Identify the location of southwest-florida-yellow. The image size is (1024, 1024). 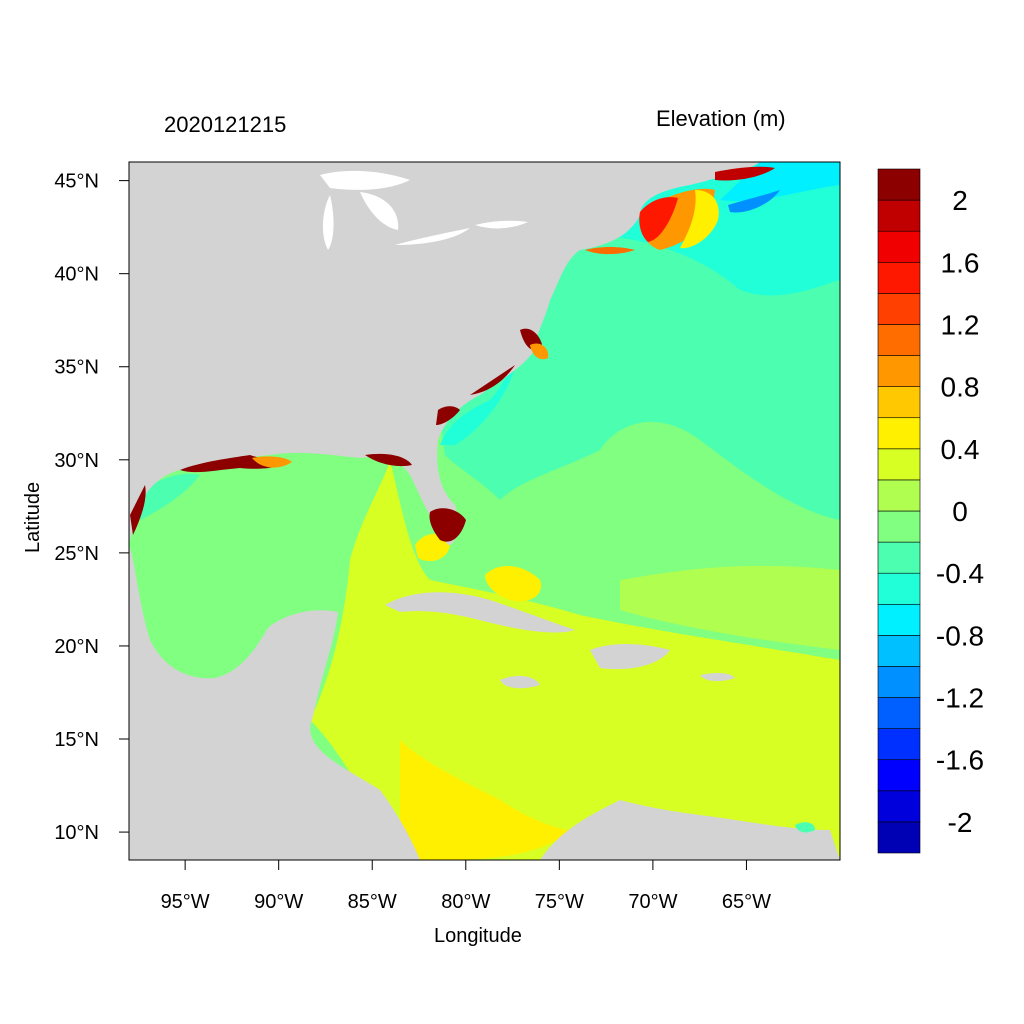
(432, 547).